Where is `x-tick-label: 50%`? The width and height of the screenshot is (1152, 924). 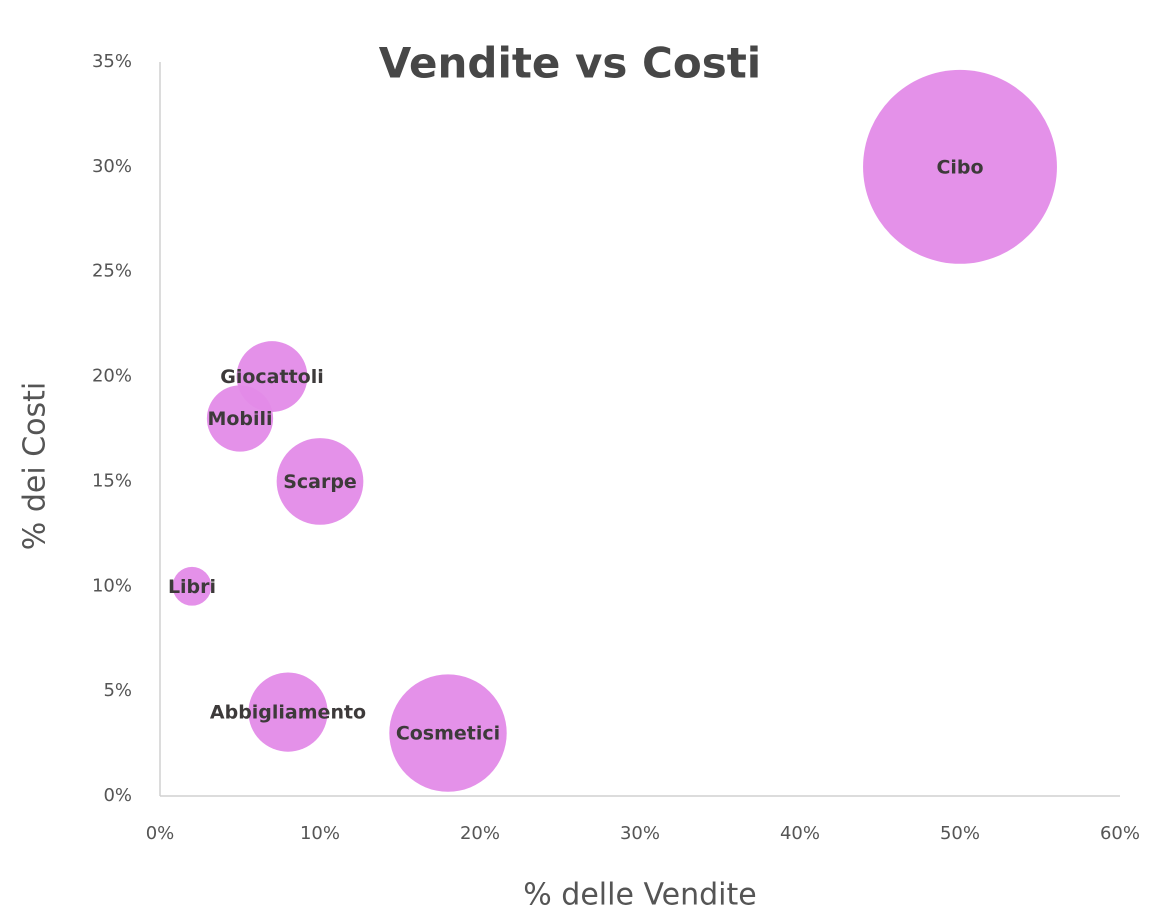 x-tick-label: 50% is located at coordinates (960, 833).